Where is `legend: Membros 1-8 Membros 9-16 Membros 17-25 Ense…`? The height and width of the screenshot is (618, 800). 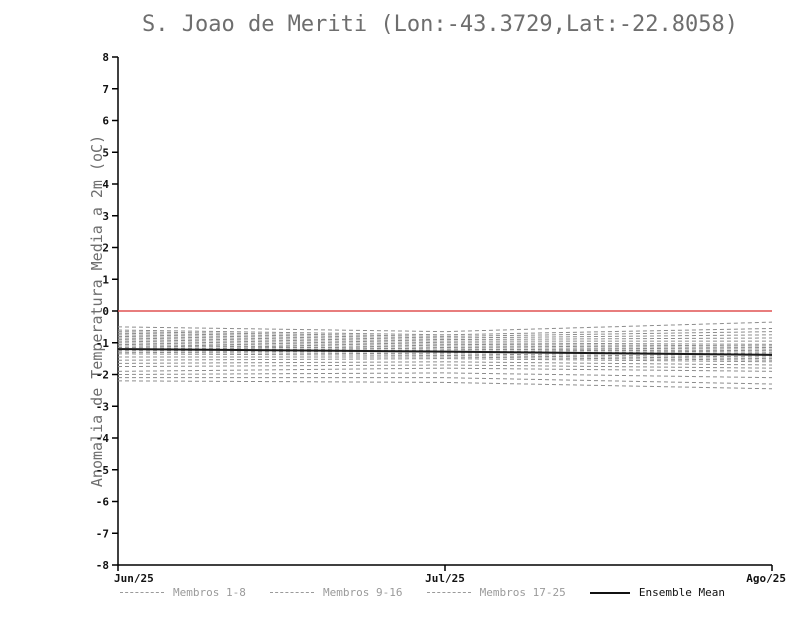
legend: Membros 1-8 Membros 9-16 Membros 17-25 Ense… is located at coordinates (422, 592).